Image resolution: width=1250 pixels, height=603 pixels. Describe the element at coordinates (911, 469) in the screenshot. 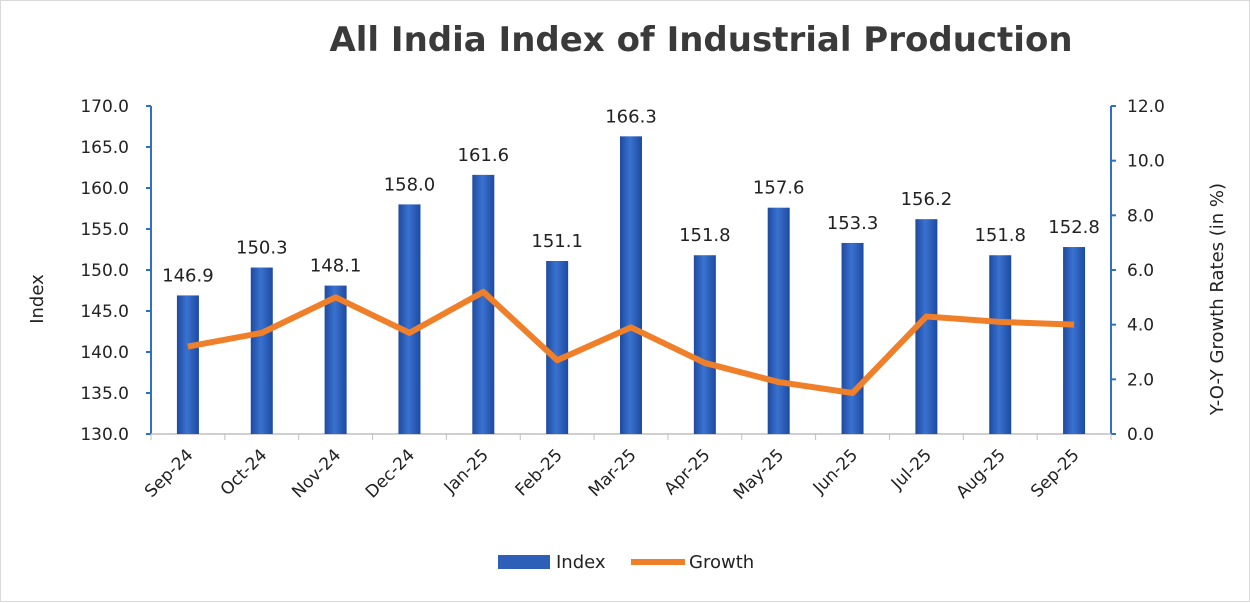

I see `x-tick-label: Jul-25` at that location.